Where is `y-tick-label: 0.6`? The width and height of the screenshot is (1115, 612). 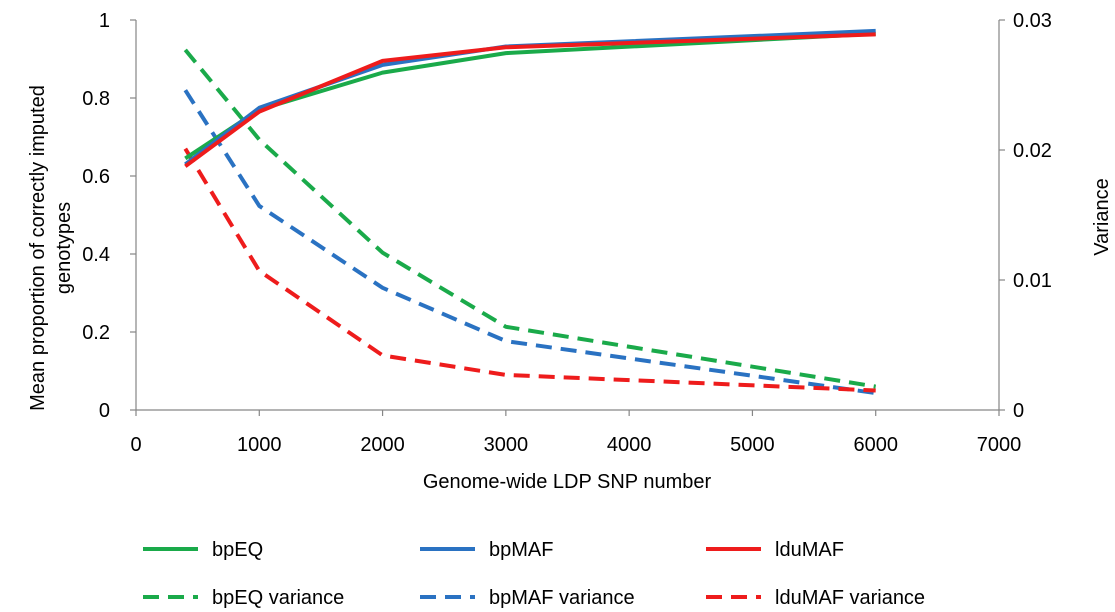 y-tick-label: 0.6 is located at coordinates (96, 177).